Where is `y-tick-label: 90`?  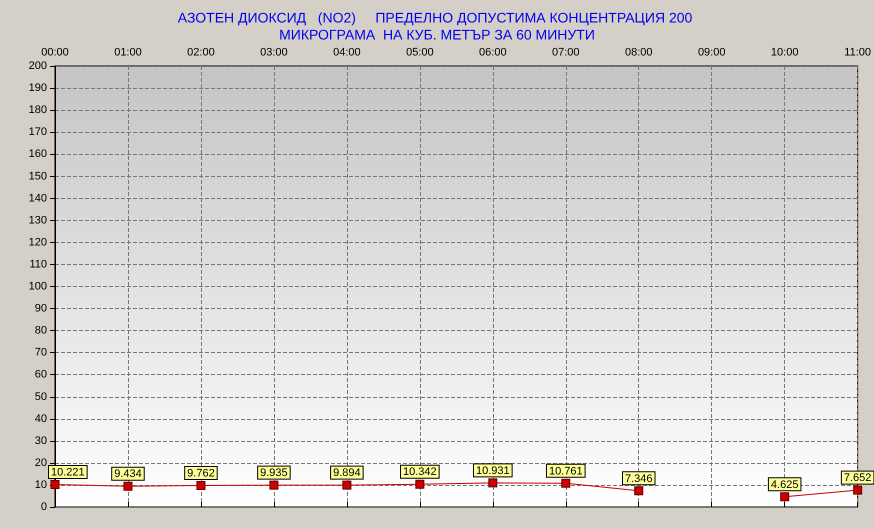 y-tick-label: 90 is located at coordinates (40, 308).